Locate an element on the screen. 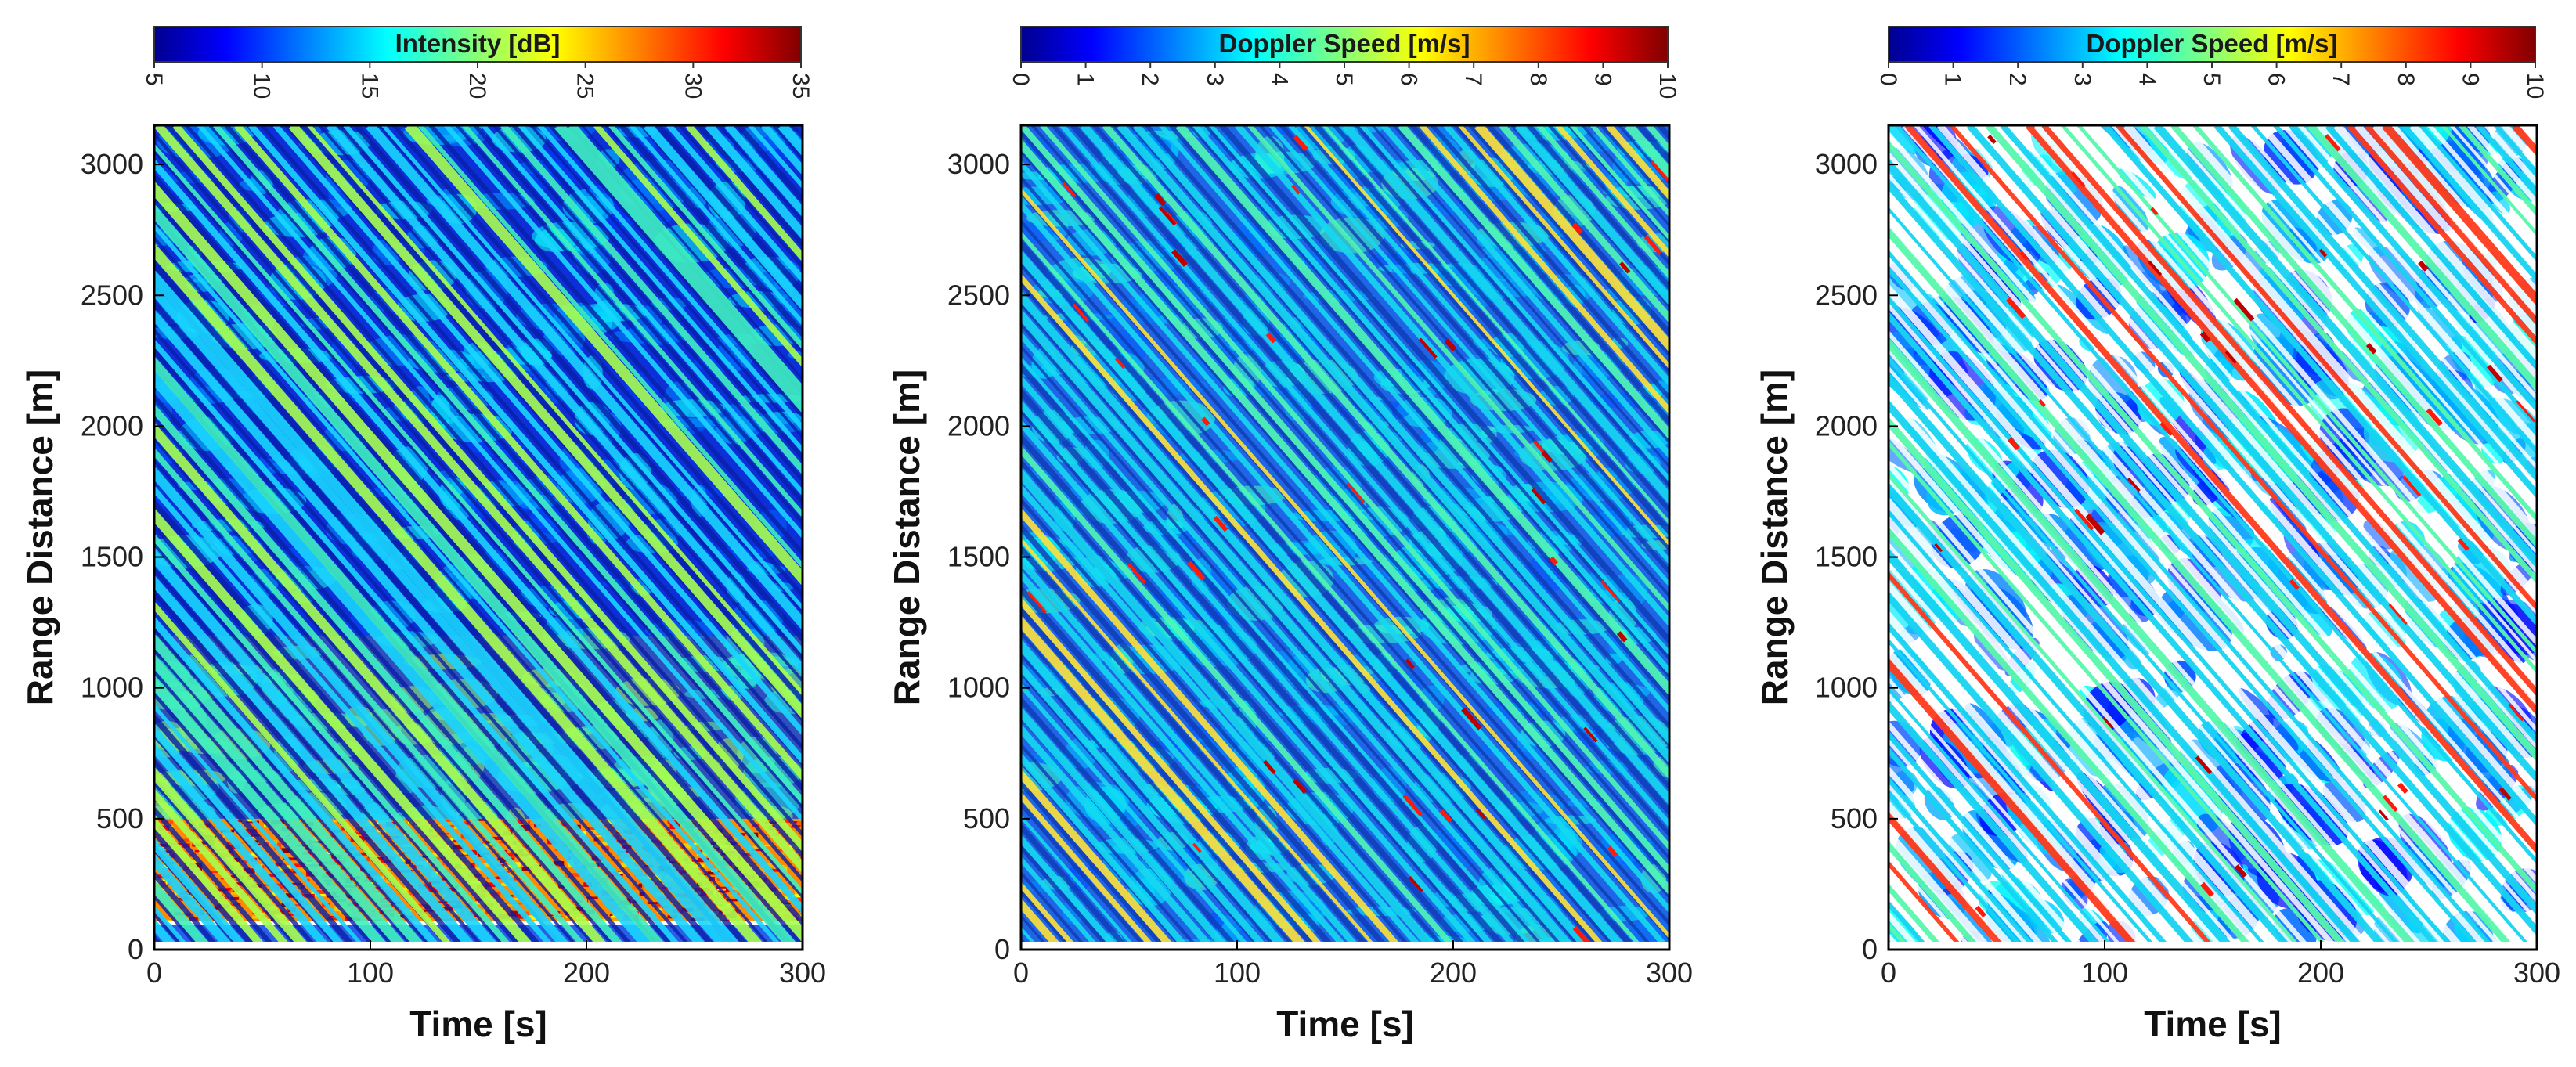 The height and width of the screenshot is (1067, 2576). texture-blob is located at coordinates (1575, 296).